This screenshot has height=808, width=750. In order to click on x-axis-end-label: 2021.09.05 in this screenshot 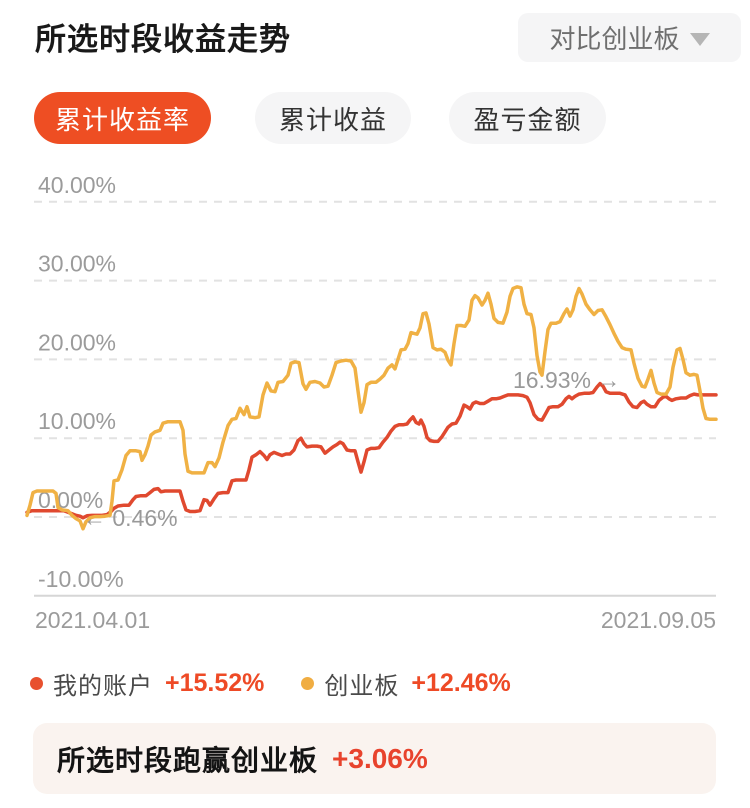, I will do `click(658, 620)`.